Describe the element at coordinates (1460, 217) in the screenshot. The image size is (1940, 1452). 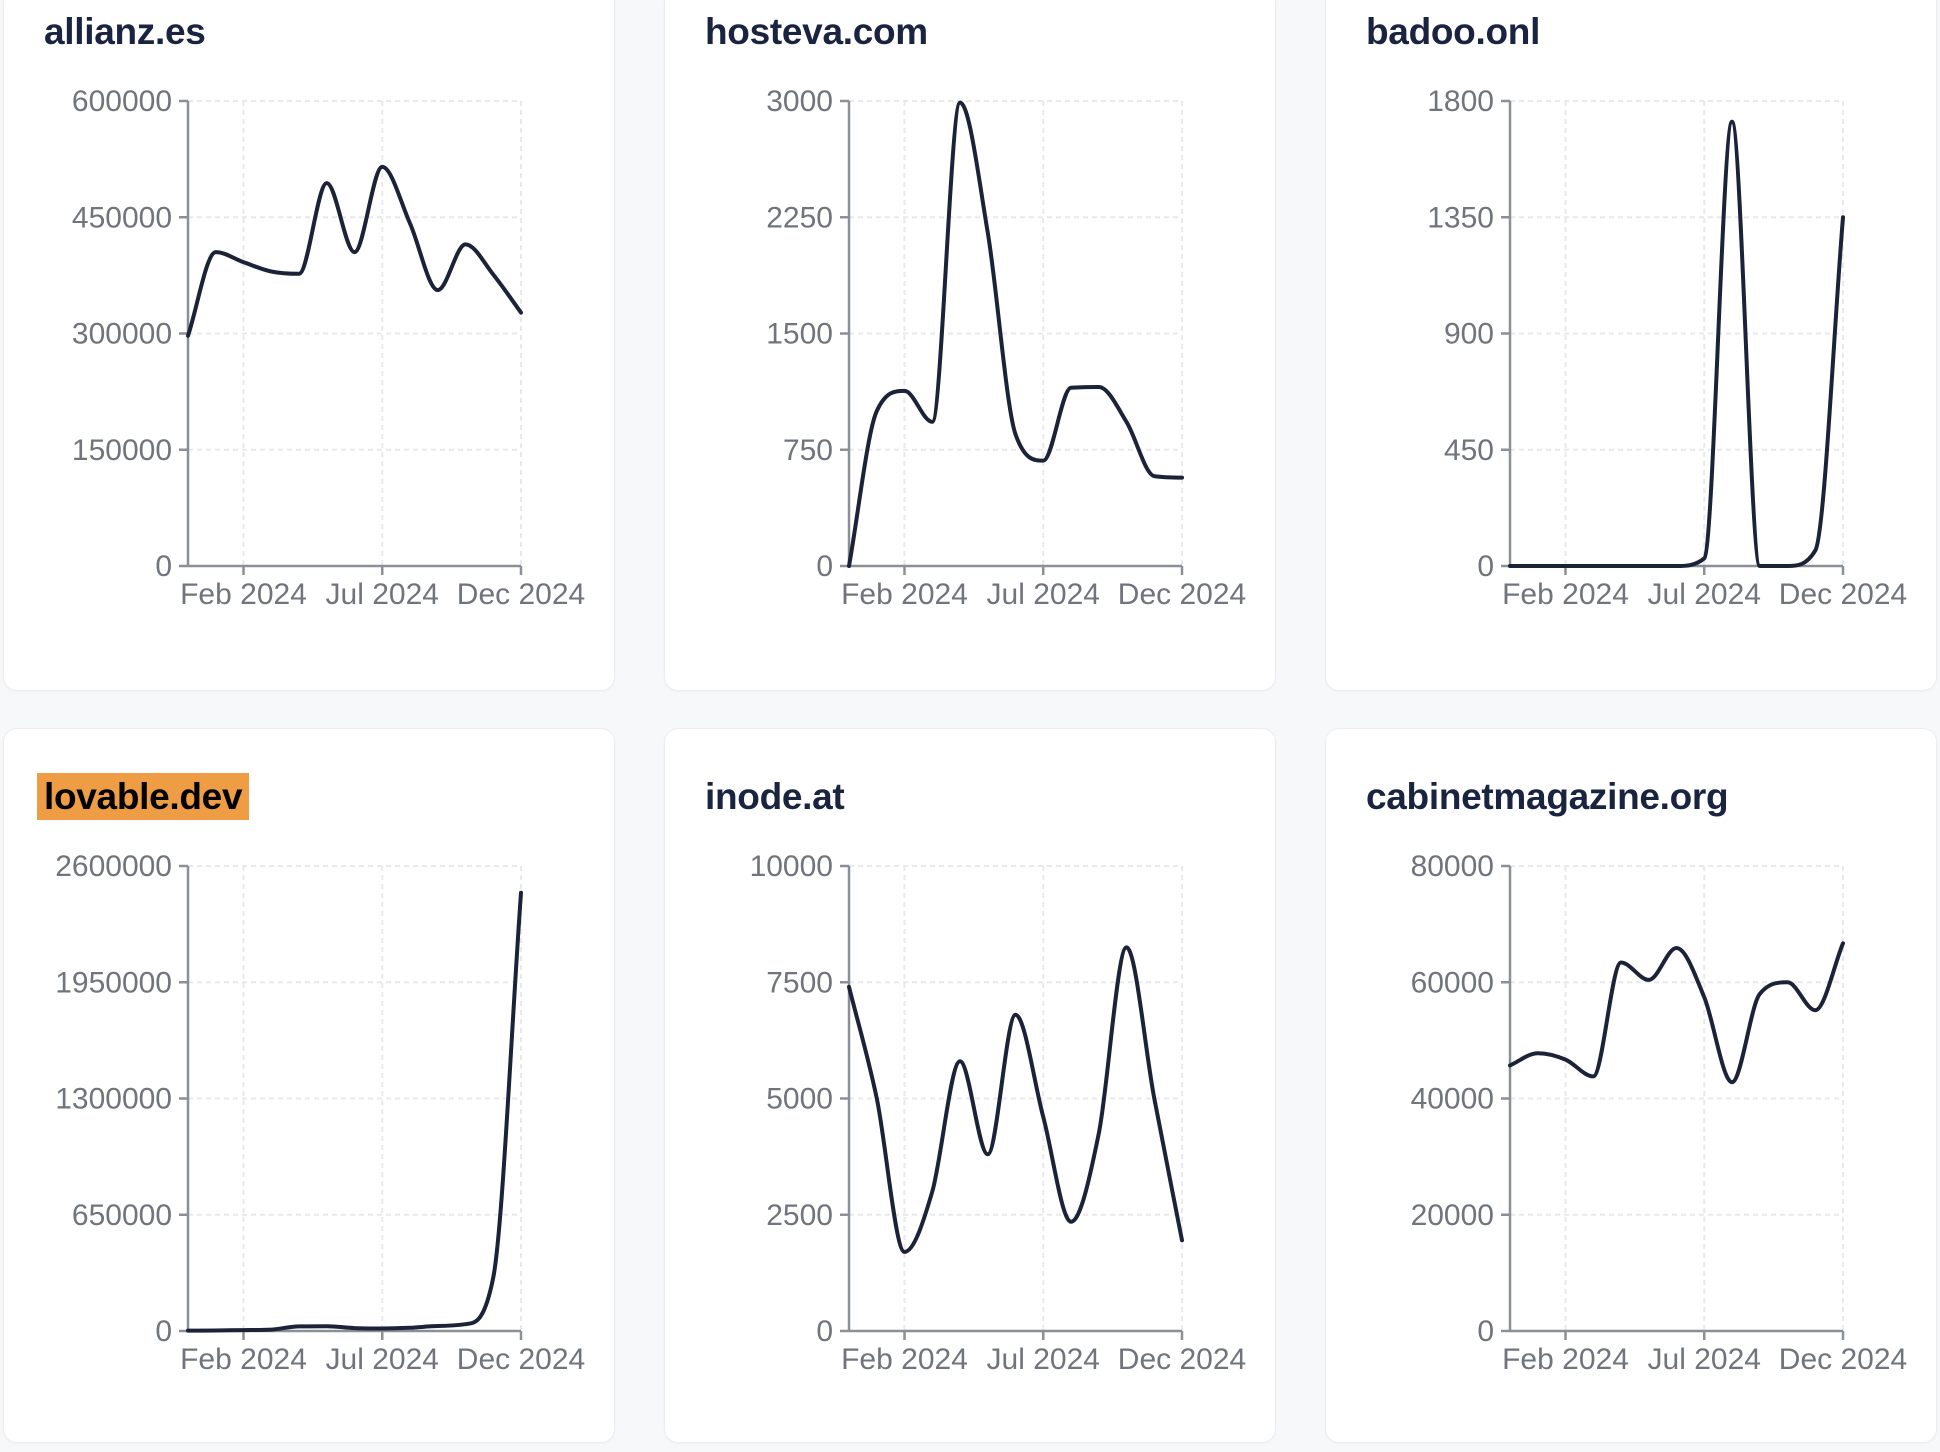
I see `y-tick-label: 1350` at that location.